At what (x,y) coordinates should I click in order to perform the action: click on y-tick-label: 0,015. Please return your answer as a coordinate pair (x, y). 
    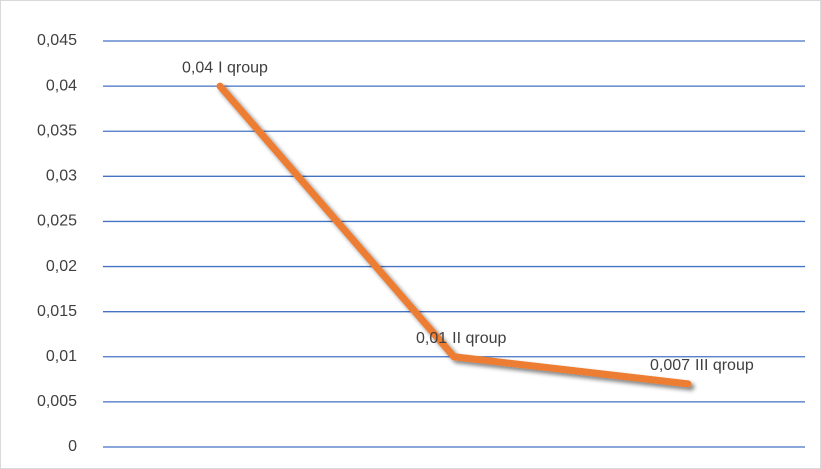
    Looking at the image, I should click on (57, 311).